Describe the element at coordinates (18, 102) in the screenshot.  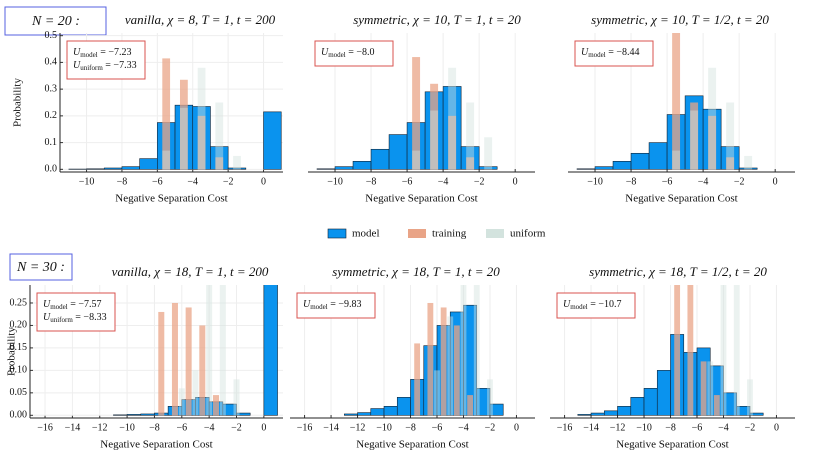
I see `y-axis-label: Probability` at that location.